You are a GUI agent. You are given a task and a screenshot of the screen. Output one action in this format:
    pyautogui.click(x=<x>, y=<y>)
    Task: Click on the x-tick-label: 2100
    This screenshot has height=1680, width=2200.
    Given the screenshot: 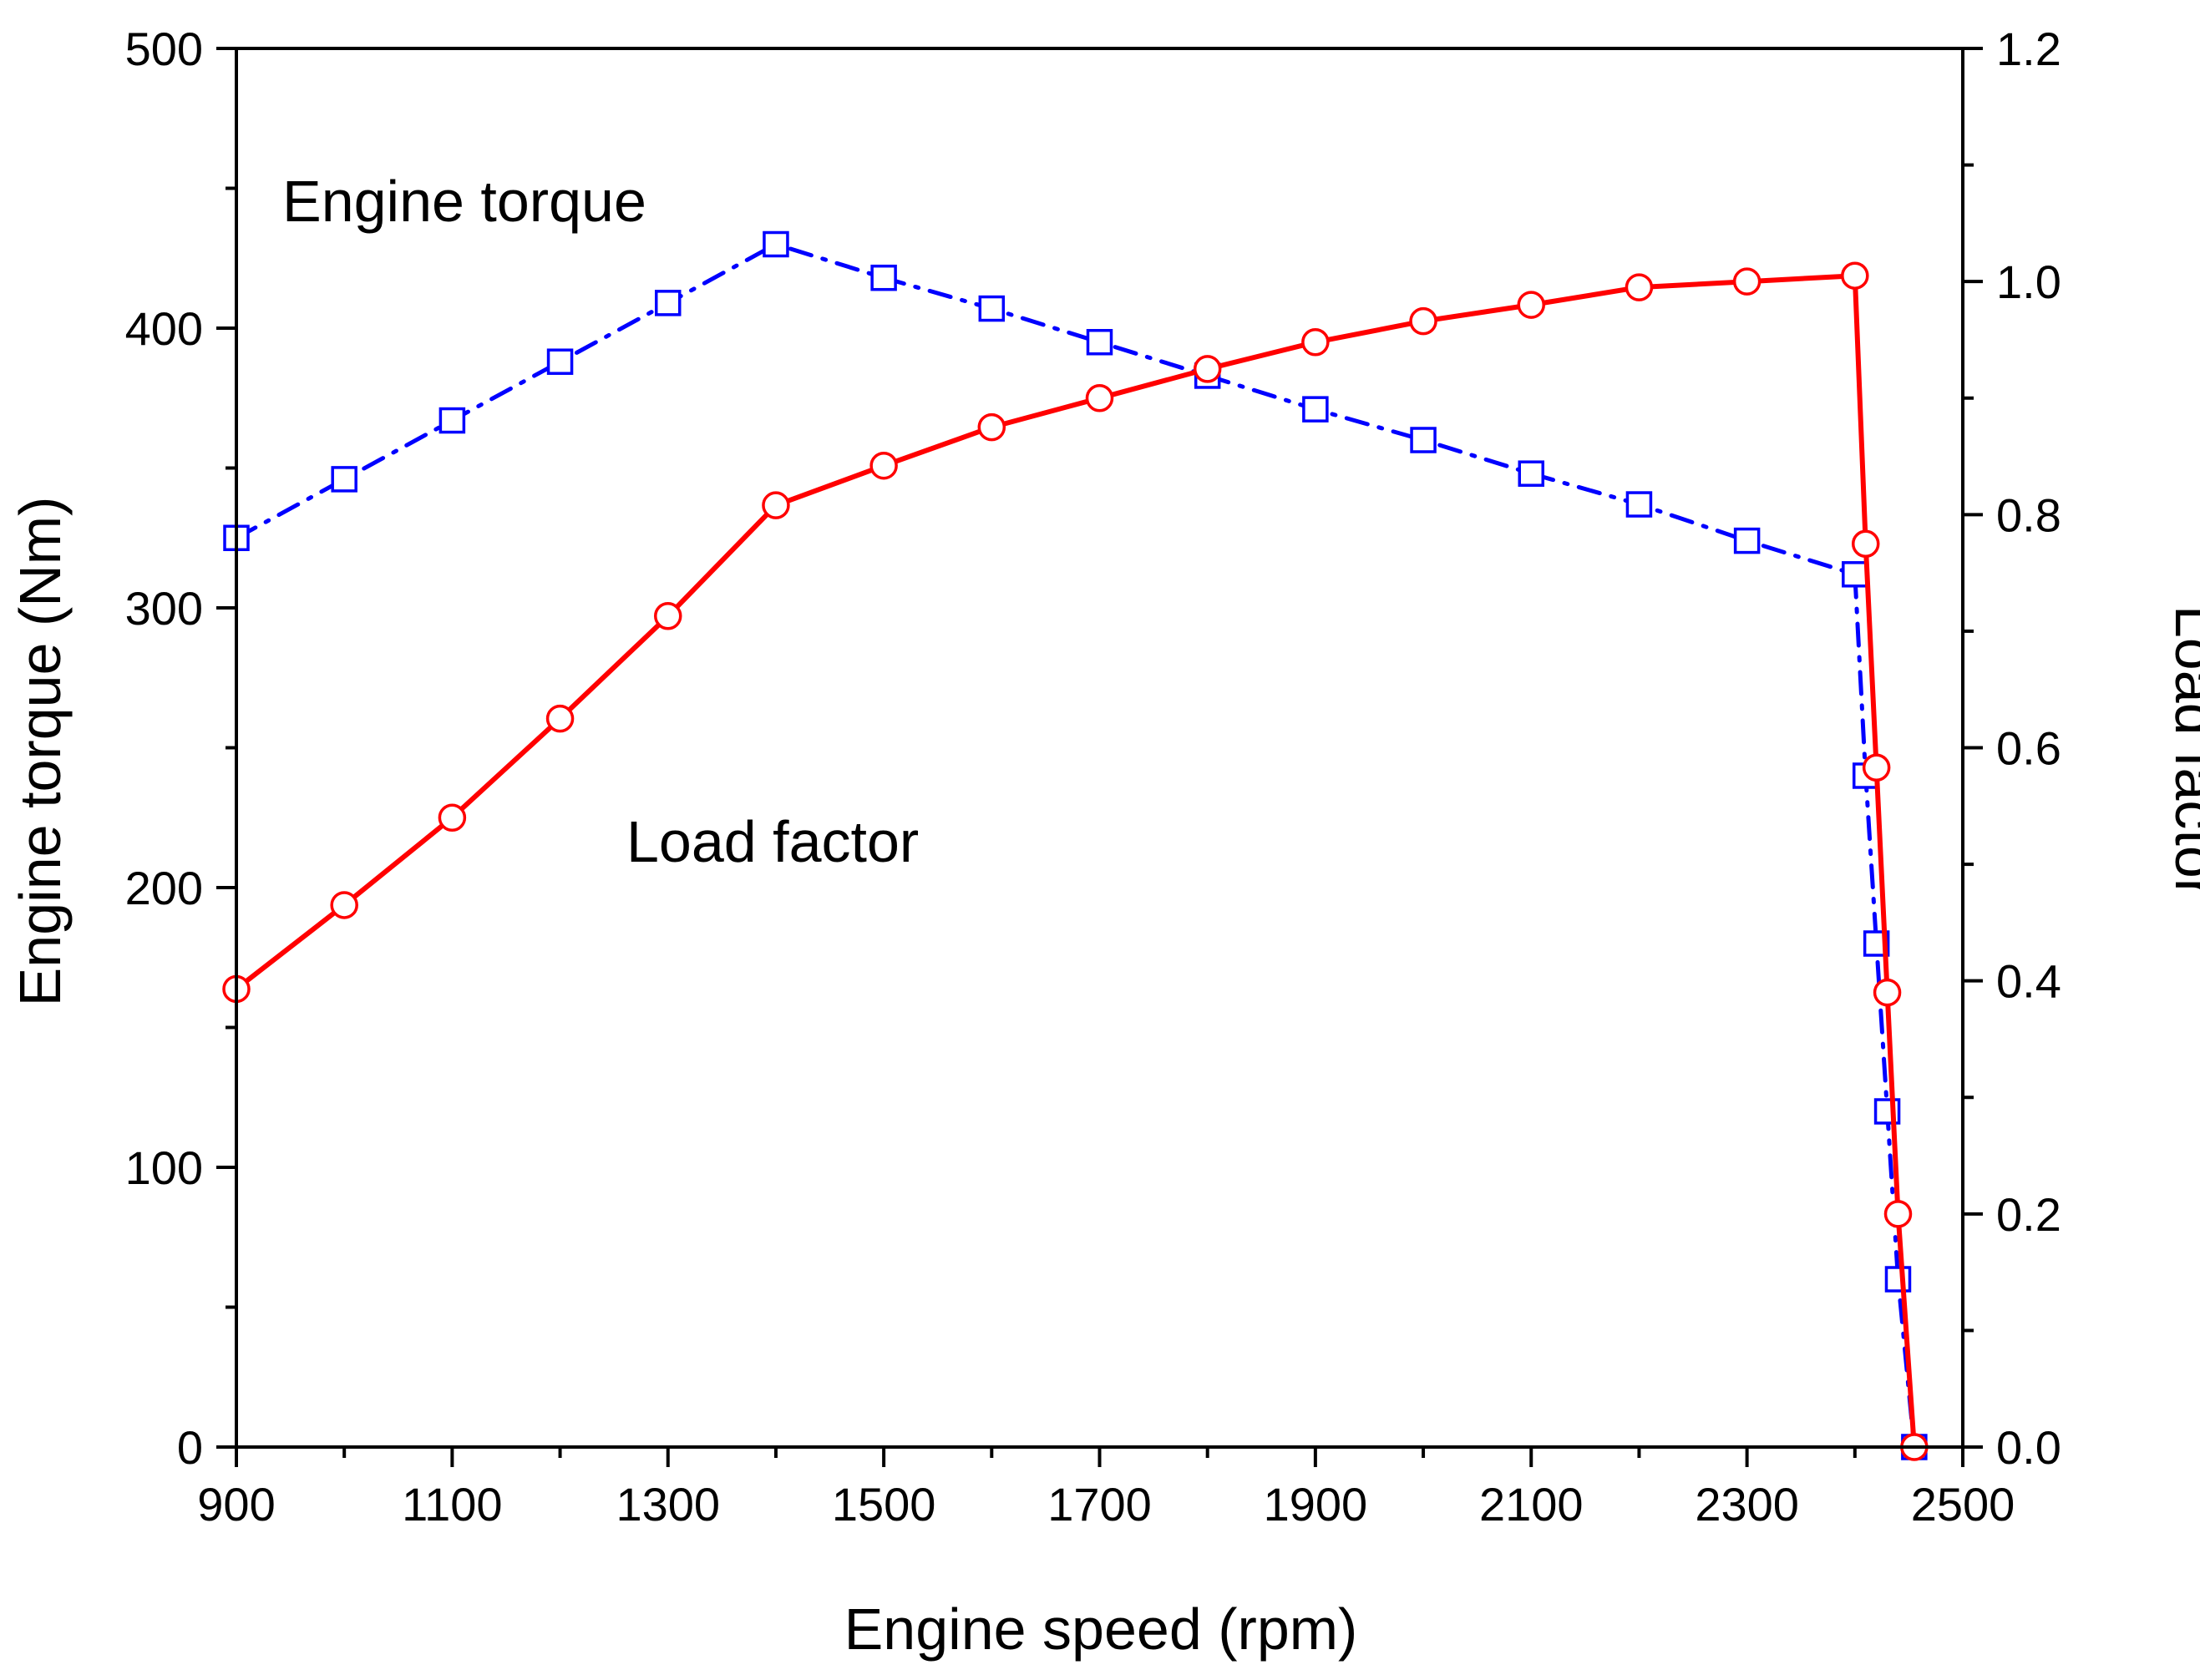 What is the action you would take?
    pyautogui.click(x=1531, y=1504)
    